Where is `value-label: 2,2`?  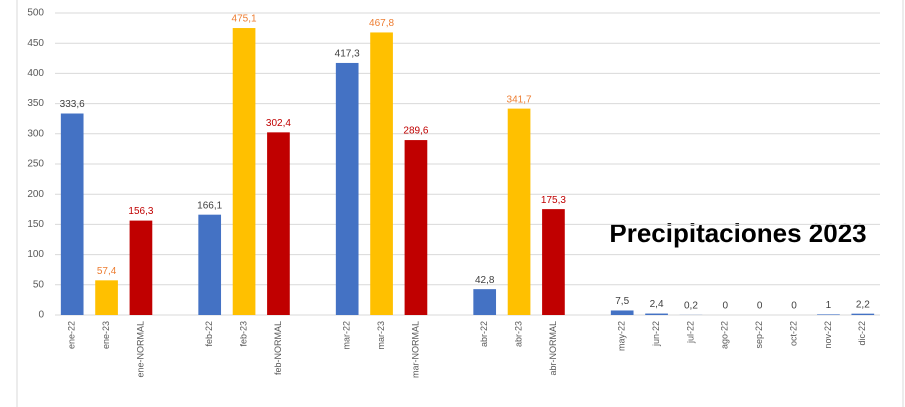 value-label: 2,2 is located at coordinates (863, 304).